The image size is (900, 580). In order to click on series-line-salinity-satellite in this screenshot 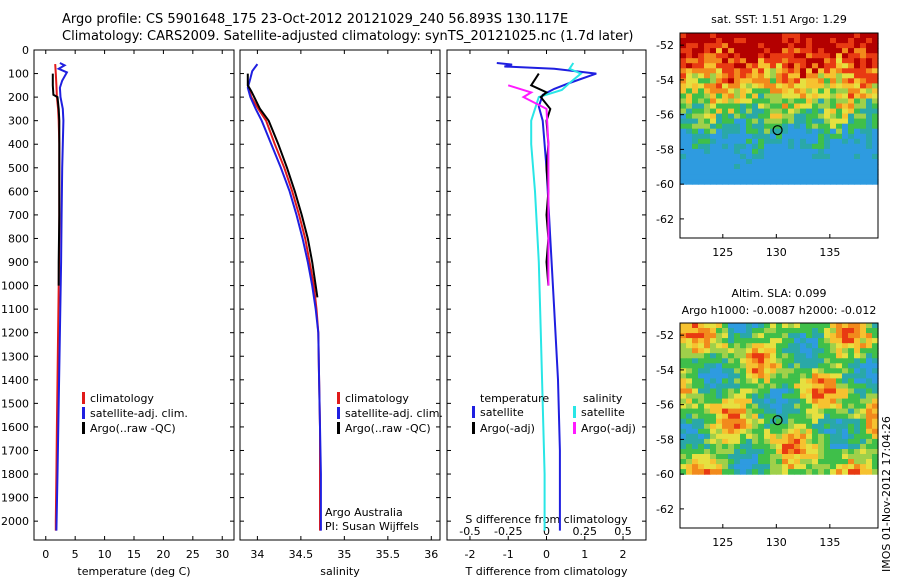, I will do `click(556, 296)`.